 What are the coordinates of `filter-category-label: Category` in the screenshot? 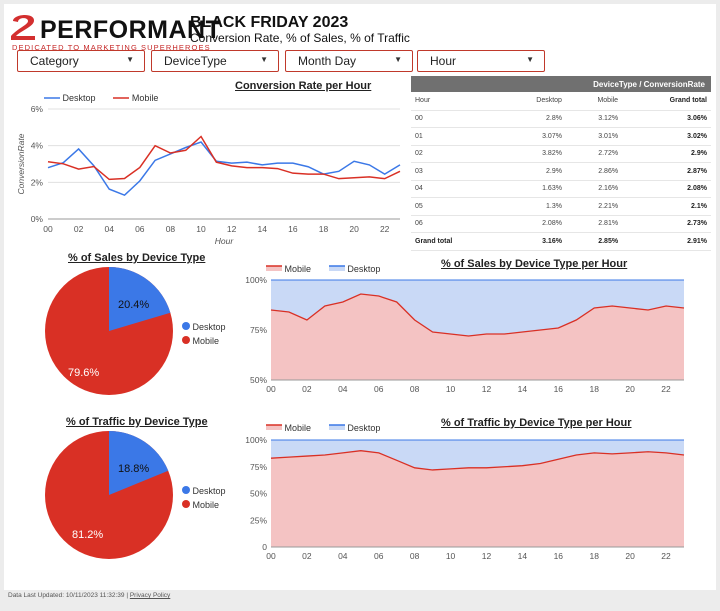 It's located at (54, 61).